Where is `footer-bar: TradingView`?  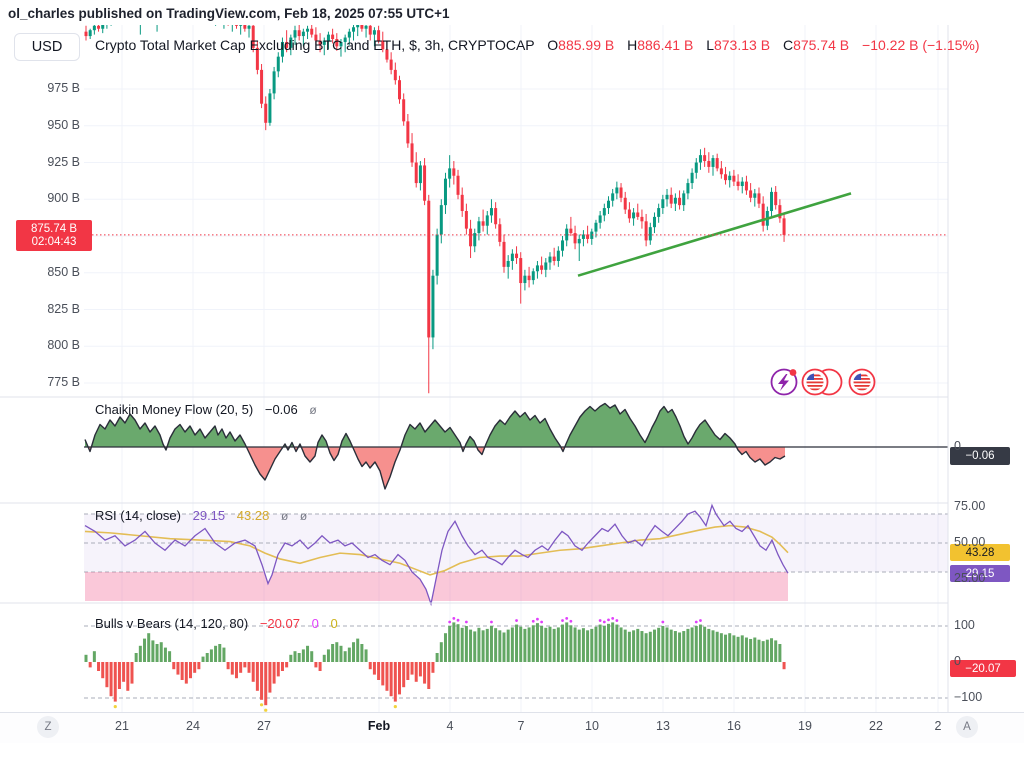 footer-bar: TradingView is located at coordinates (512, 761).